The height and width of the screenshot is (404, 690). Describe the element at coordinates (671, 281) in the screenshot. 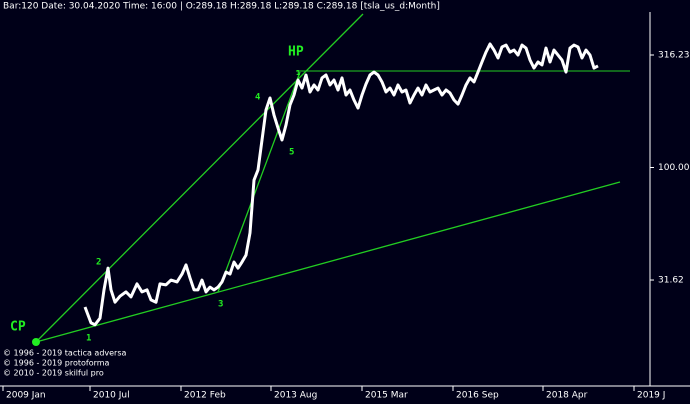

I see `y-tick-label: 31.62` at that location.